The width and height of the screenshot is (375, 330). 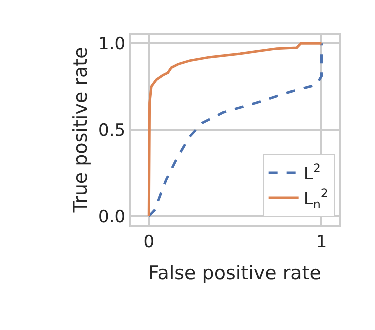 I want to click on y-axis-title: True positive rate, so click(x=81, y=130).